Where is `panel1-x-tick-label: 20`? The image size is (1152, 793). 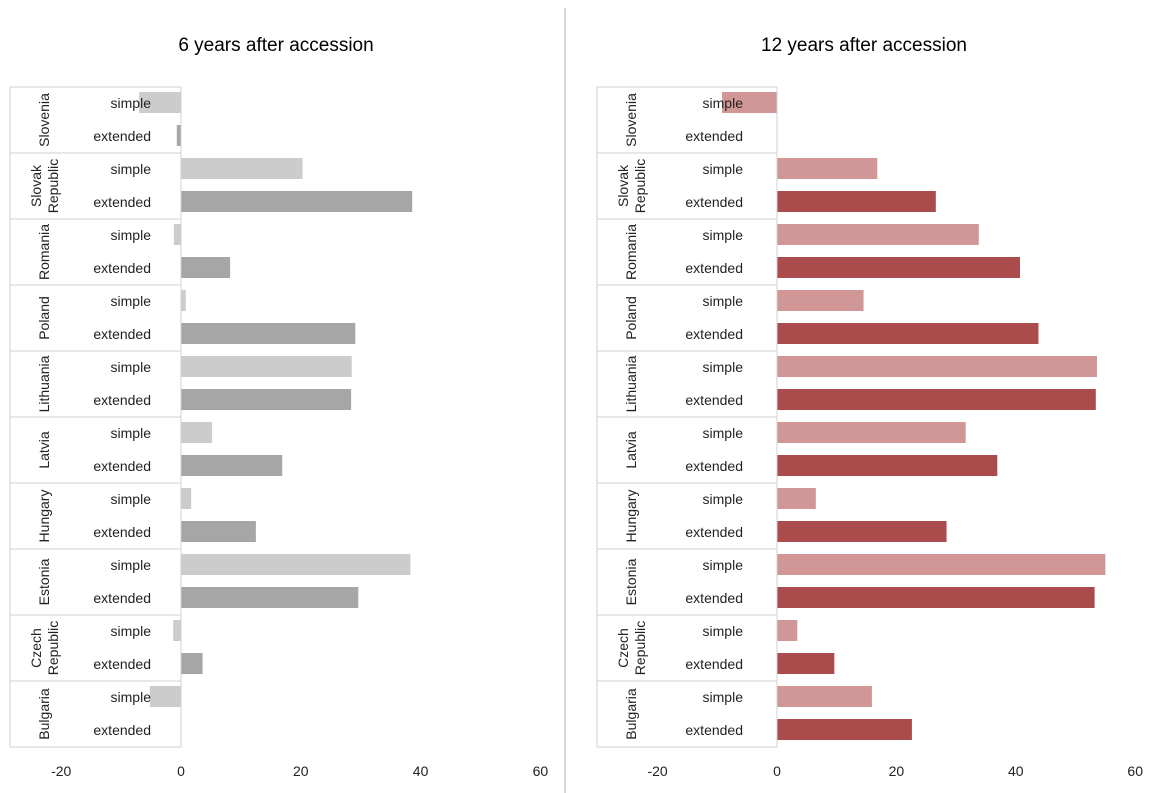 panel1-x-tick-label: 20 is located at coordinates (301, 771).